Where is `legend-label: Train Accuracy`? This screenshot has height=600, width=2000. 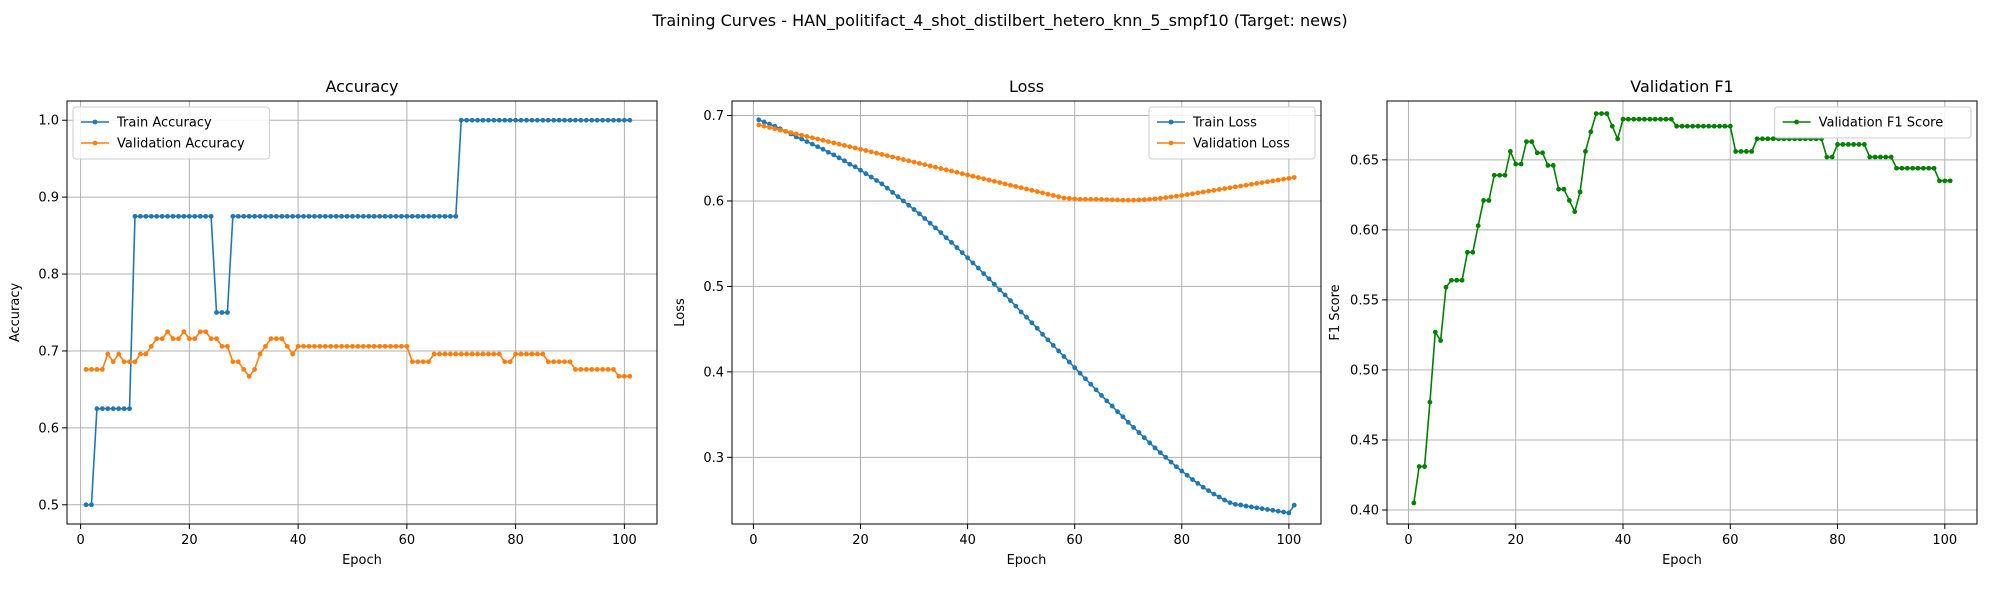 legend-label: Train Accuracy is located at coordinates (164, 123).